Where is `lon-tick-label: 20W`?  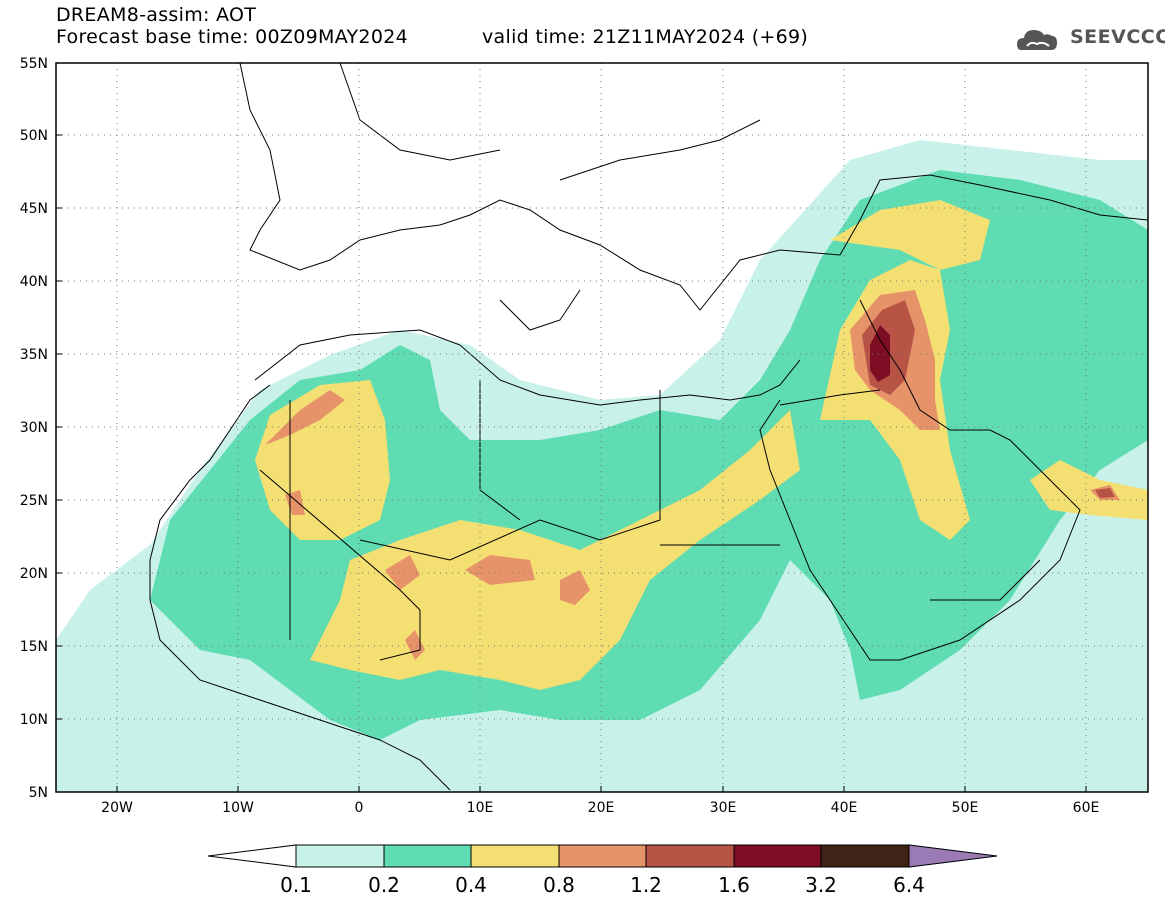 lon-tick-label: 20W is located at coordinates (117, 808).